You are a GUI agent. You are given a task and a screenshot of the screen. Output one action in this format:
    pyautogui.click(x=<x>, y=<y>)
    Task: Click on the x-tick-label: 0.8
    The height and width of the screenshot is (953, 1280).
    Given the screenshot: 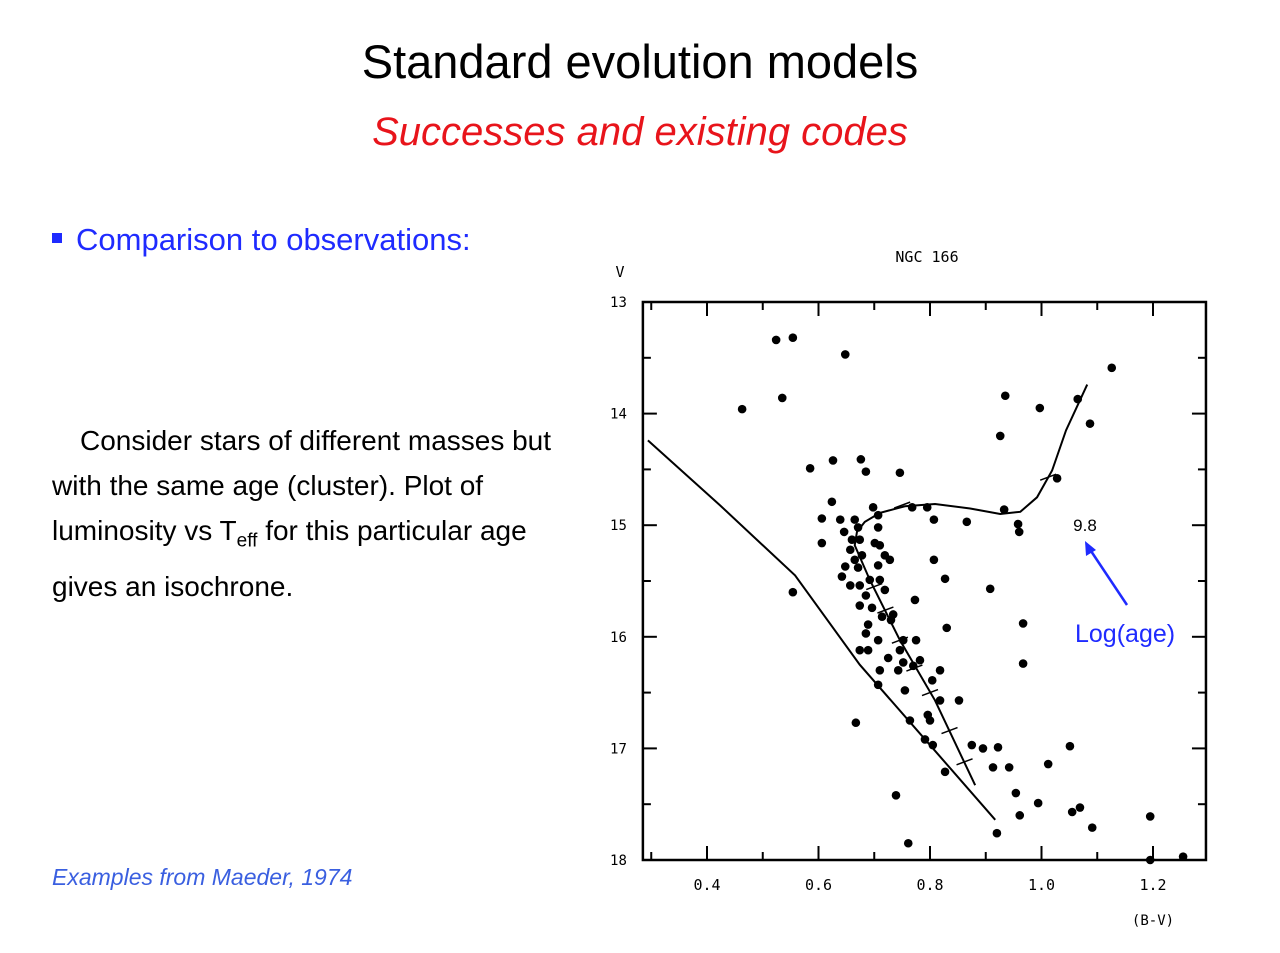 What is the action you would take?
    pyautogui.click(x=929, y=885)
    